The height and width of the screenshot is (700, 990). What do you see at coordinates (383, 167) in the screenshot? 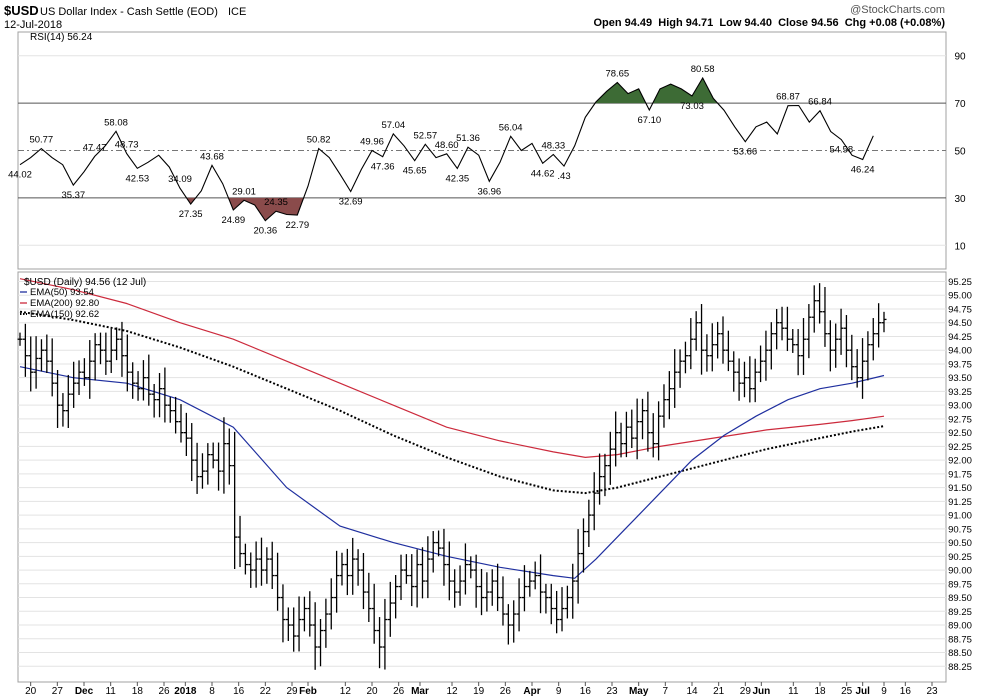
I see `rsi-value-label: 47.36` at bounding box center [383, 167].